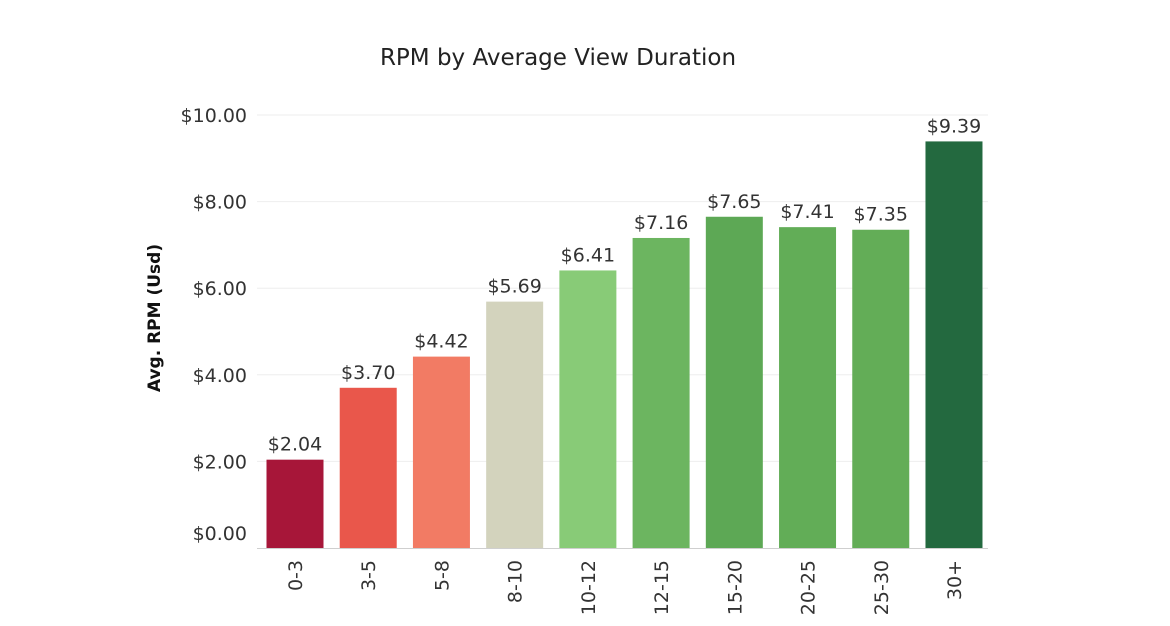 The image size is (1170, 626). I want to click on x-tick-label: 12-15, so click(662, 587).